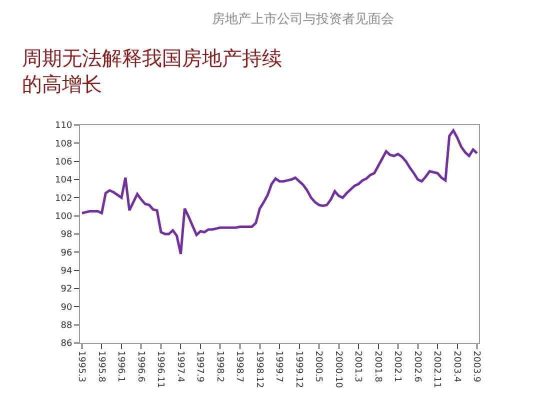 This screenshot has width=534, height=400. Describe the element at coordinates (199, 366) in the screenshot. I see `x-tick-label: 1997.9` at that location.